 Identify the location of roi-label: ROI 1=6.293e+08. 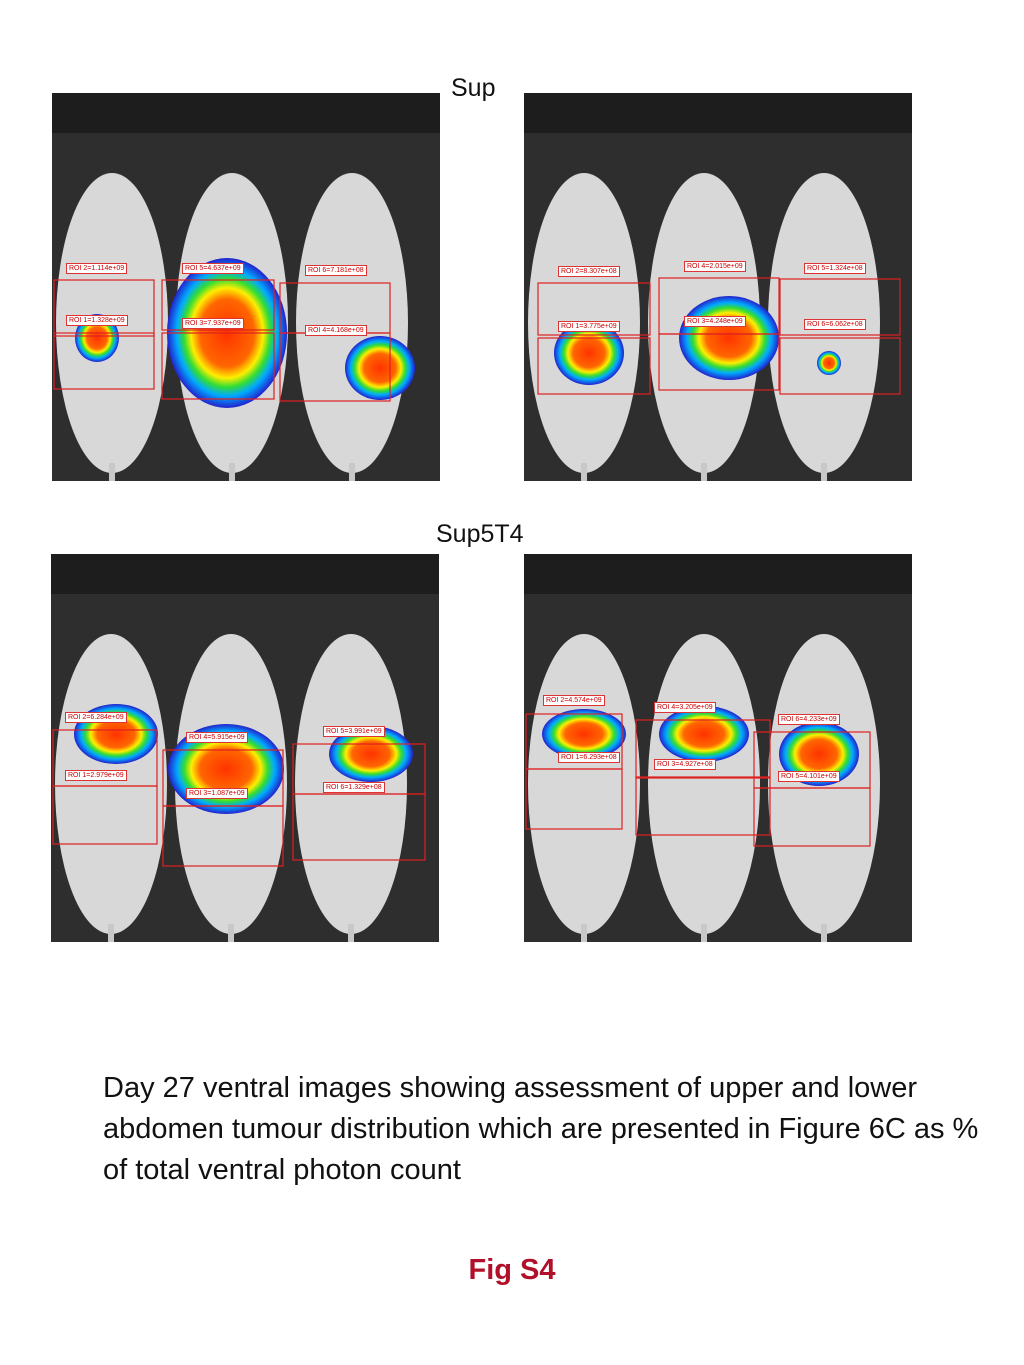
(589, 757).